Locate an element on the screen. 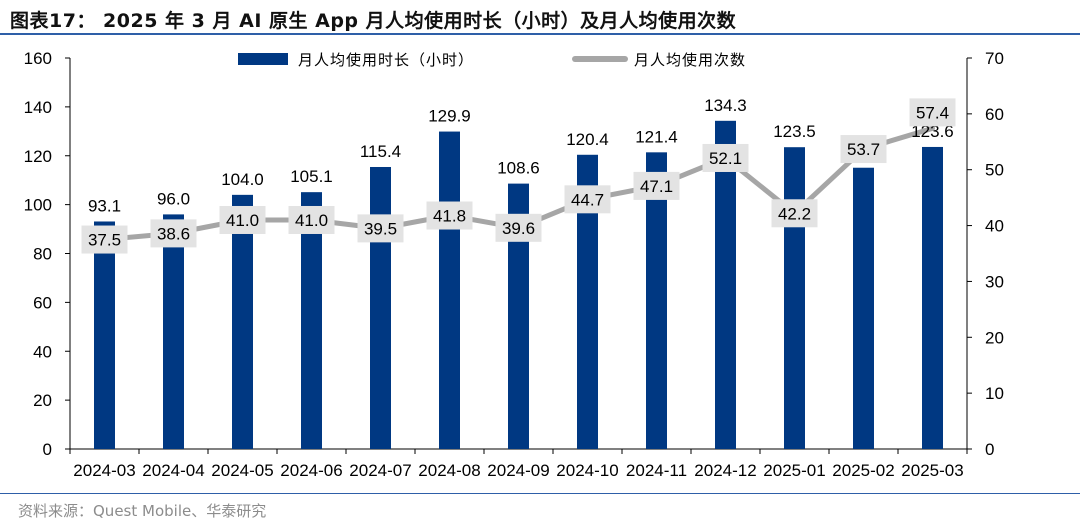  line-value-label: 38.6 is located at coordinates (173, 233).